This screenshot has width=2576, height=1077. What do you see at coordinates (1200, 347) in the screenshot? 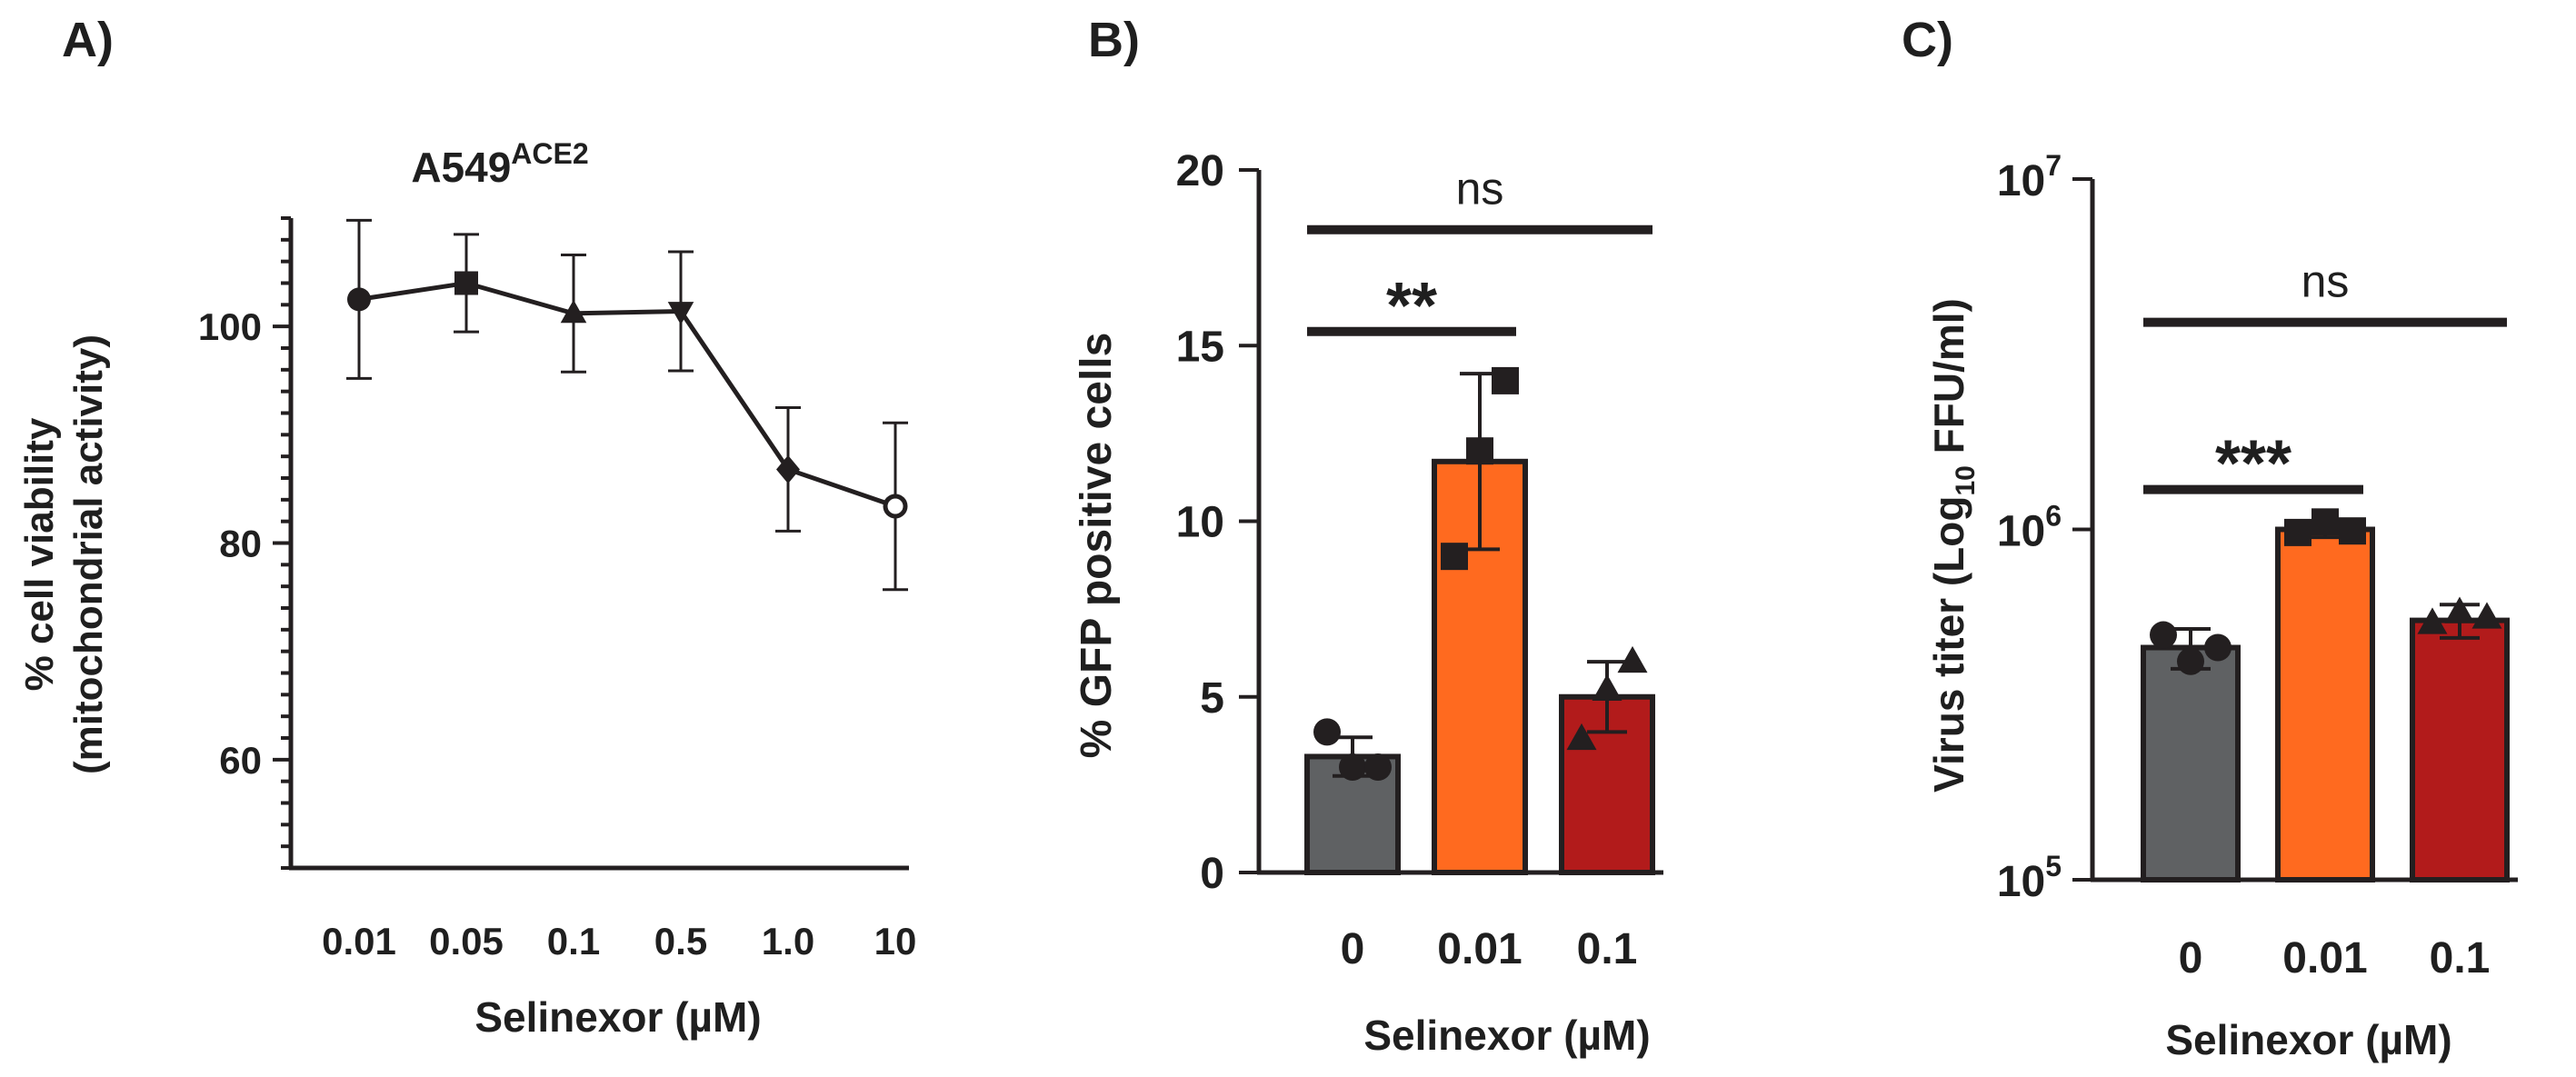
I see `chart-b-y-tick-label: 15` at bounding box center [1200, 347].